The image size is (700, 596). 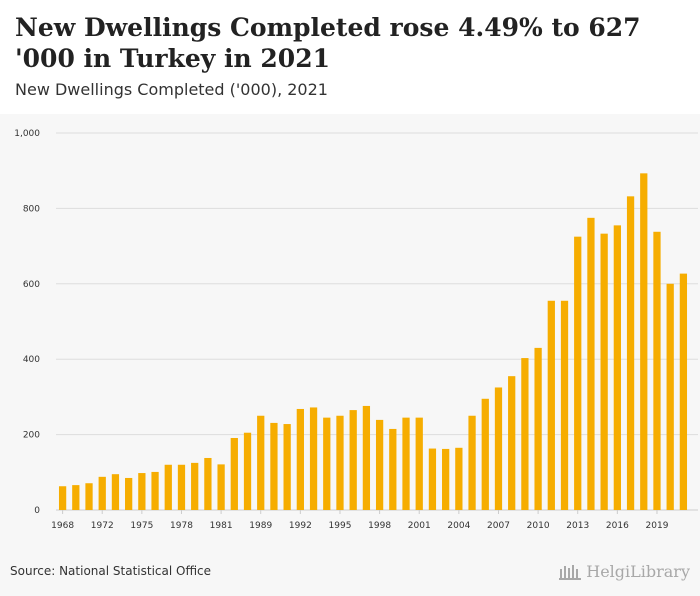 What do you see at coordinates (27, 322) in the screenshot?
I see `y-axis-ticks: 0 200 400 600 800 1,000` at bounding box center [27, 322].